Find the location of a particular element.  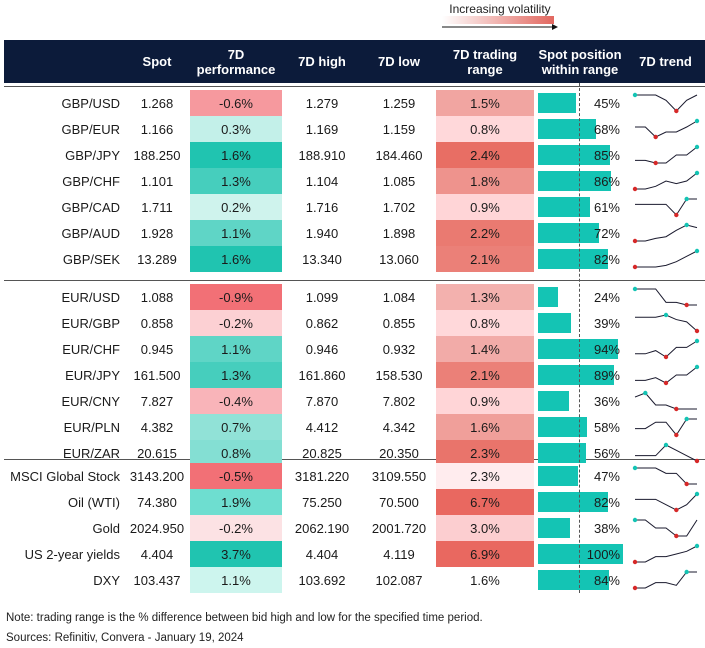

position-cell: 72% is located at coordinates (580, 233).